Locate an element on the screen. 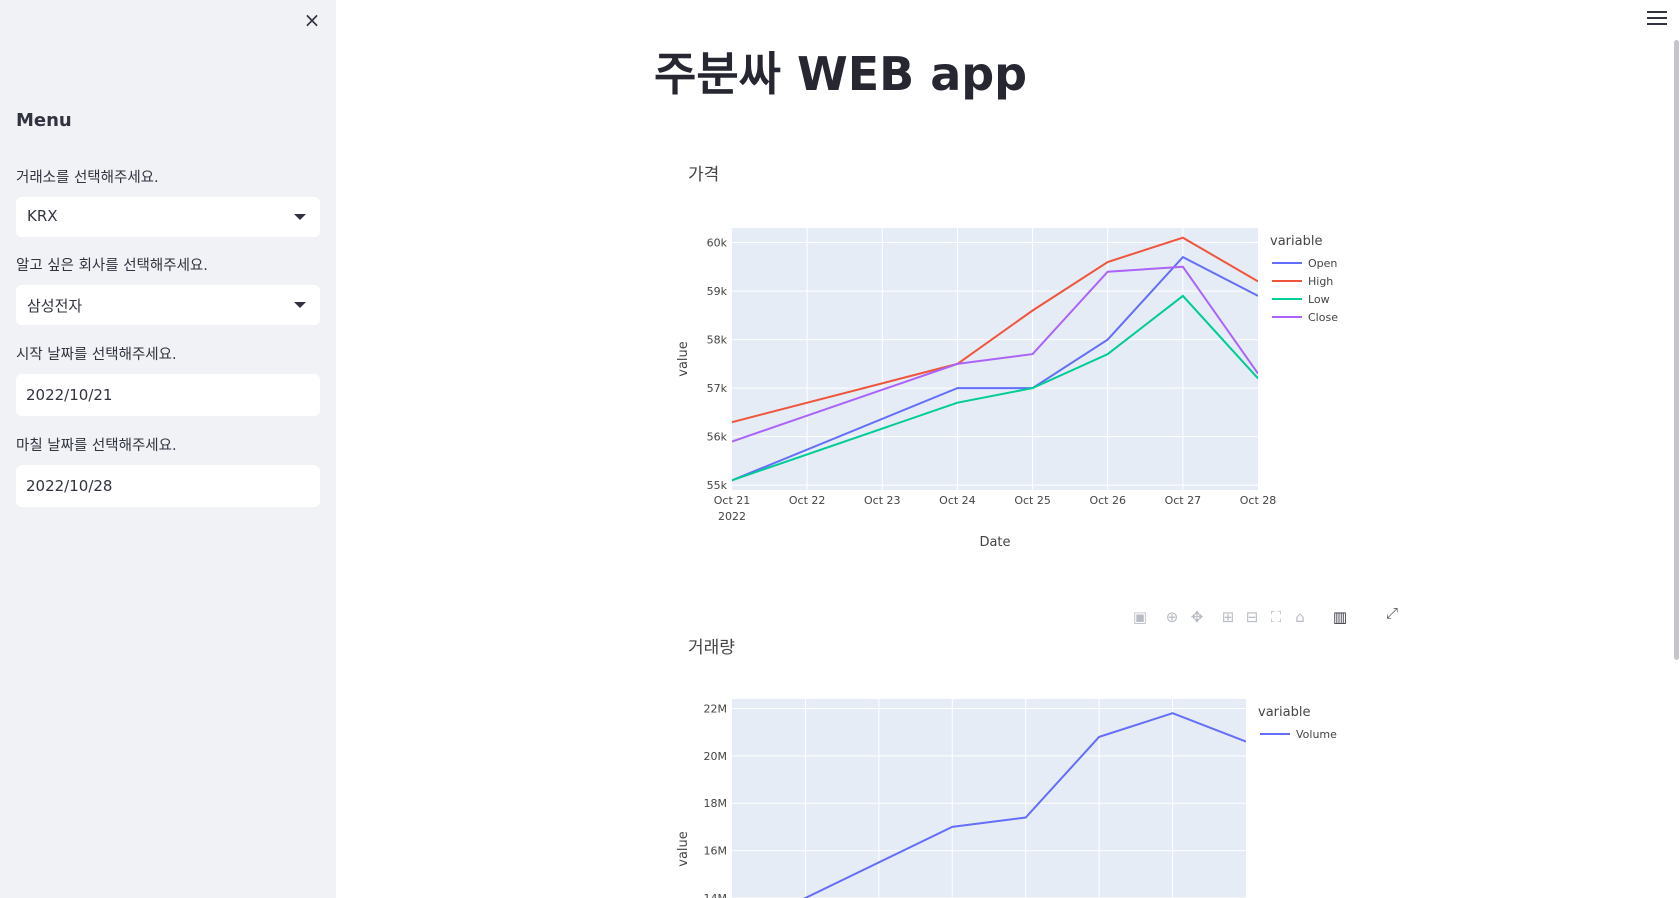 The image size is (1680, 898). expand-icon: ⤢ is located at coordinates (1391, 613).